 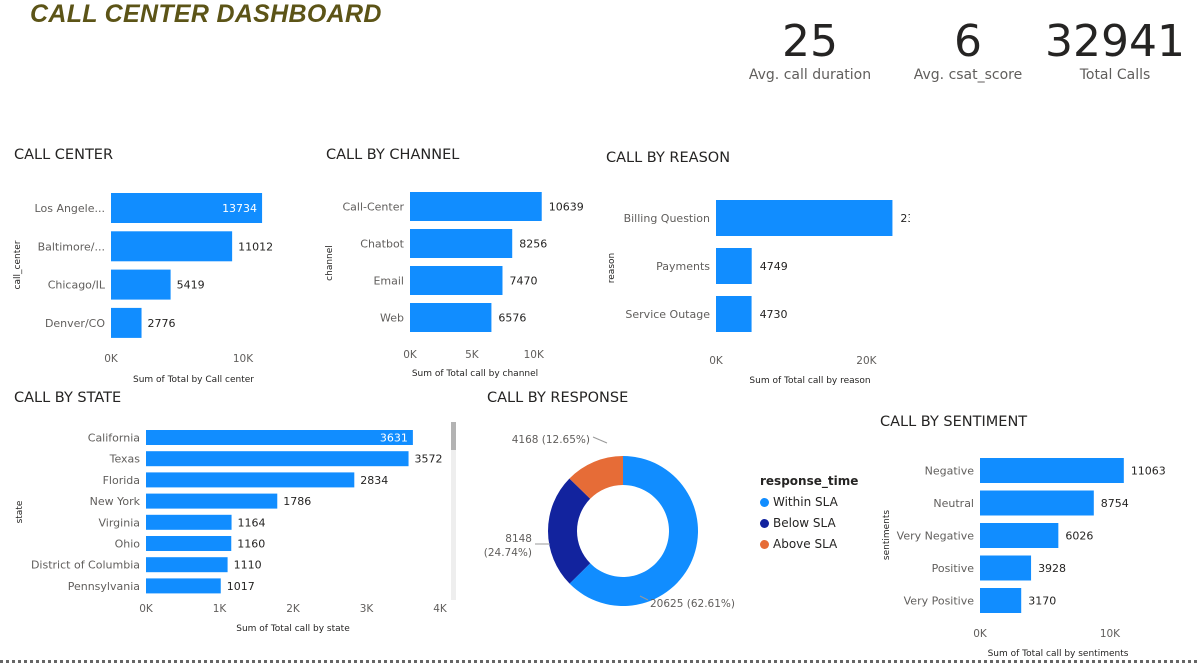 What do you see at coordinates (453, 436) in the screenshot?
I see `scrollbar-thumb` at bounding box center [453, 436].